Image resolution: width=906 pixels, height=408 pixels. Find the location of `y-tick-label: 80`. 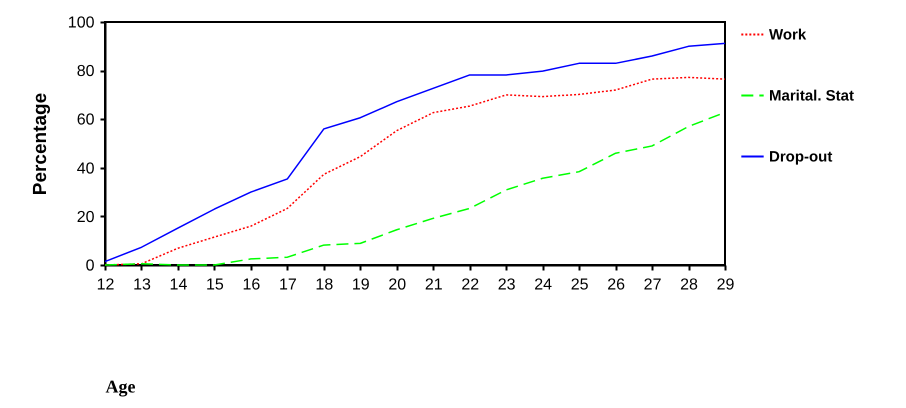

y-tick-label: 80 is located at coordinates (85, 71).